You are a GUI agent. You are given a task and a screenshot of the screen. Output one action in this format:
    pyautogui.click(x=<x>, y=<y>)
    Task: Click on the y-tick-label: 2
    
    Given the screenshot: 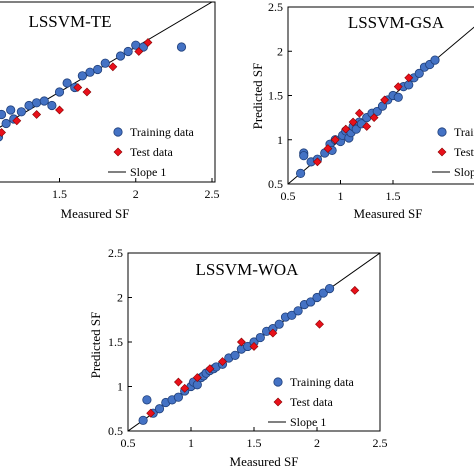 What is the action you would take?
    pyautogui.click(x=120, y=298)
    